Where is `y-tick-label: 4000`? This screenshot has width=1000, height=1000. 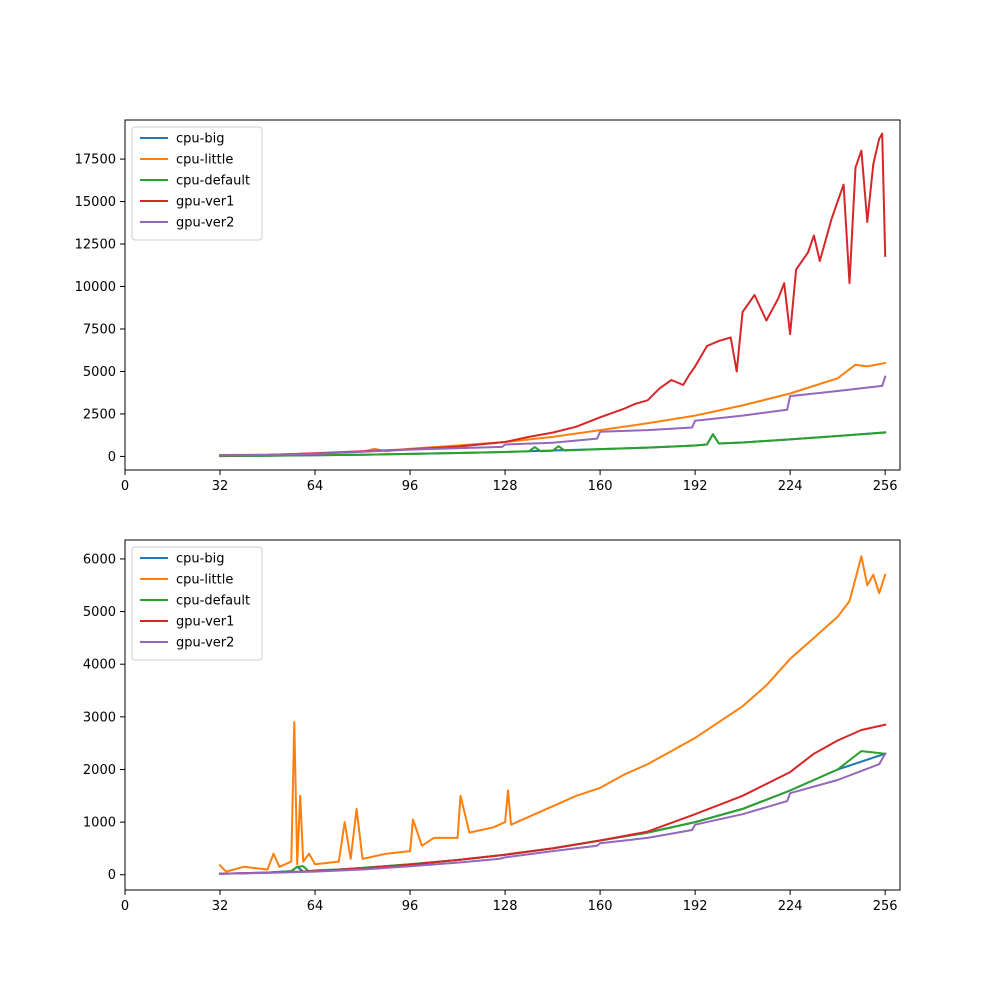
y-tick-label: 4000 is located at coordinates (99, 665).